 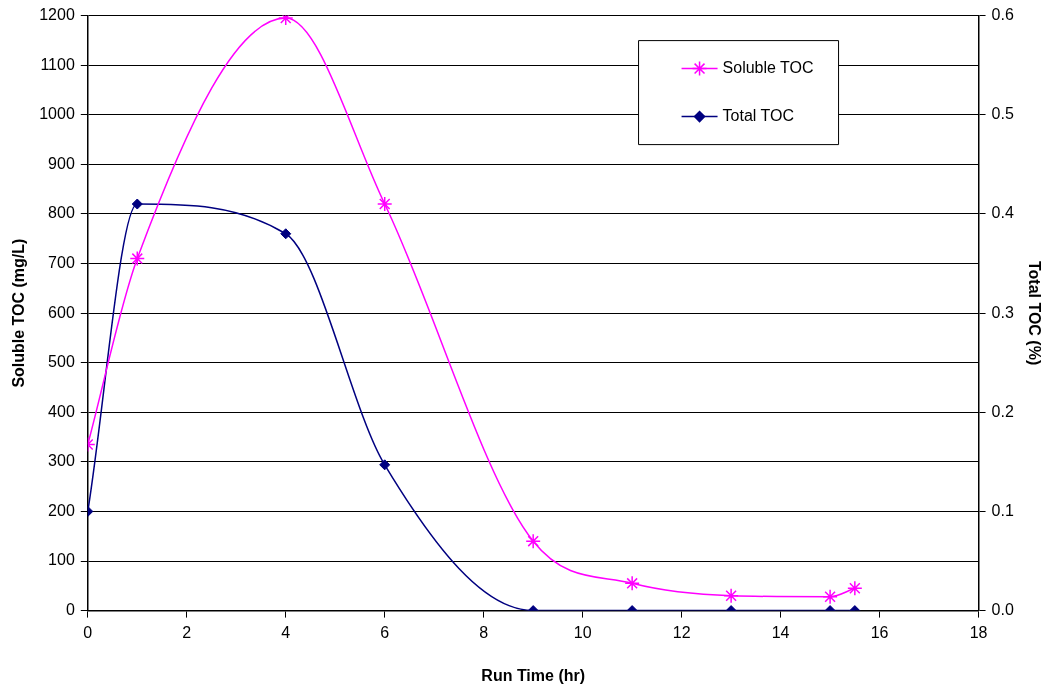 I want to click on y-tick-label: 0, so click(x=70, y=610).